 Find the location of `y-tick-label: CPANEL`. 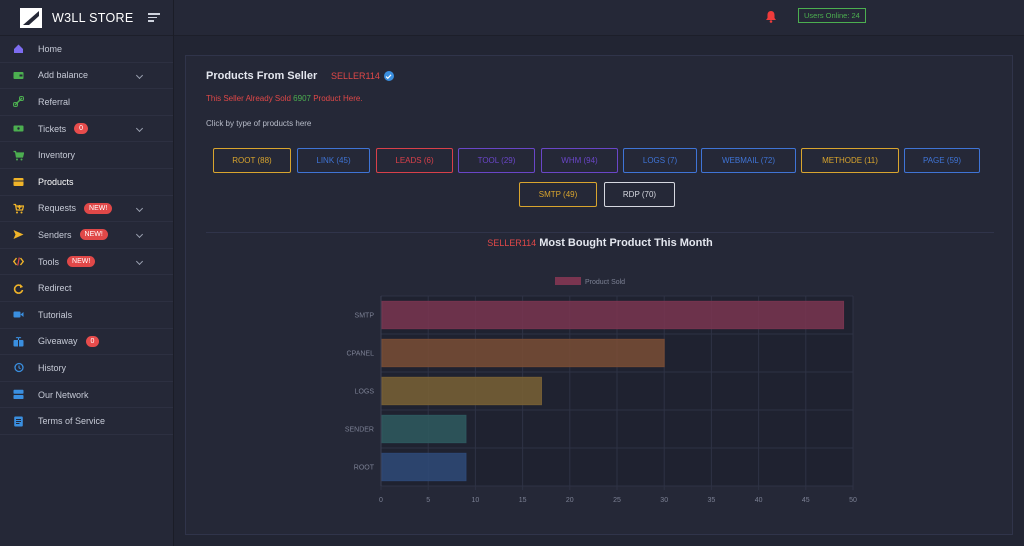

y-tick-label: CPANEL is located at coordinates (361, 354).